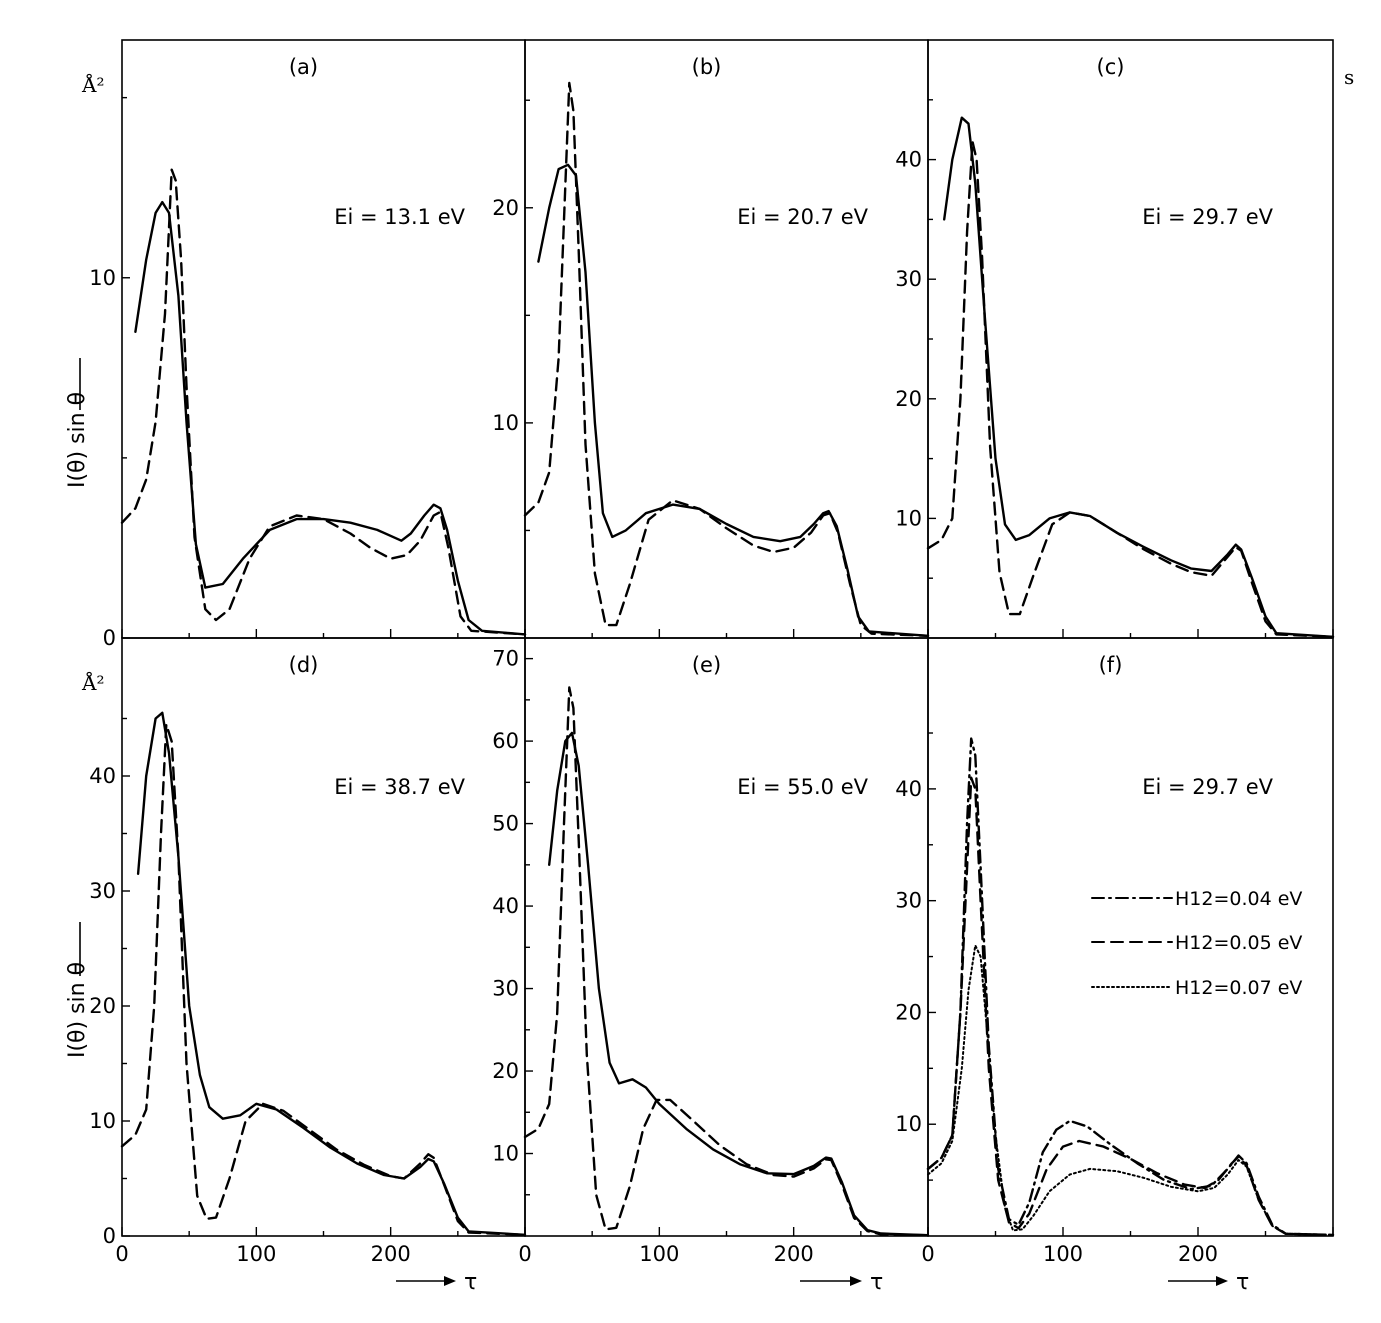 The height and width of the screenshot is (1323, 1381). I want to click on energy-annotation: Ei = 20.7 eV, so click(802, 217).